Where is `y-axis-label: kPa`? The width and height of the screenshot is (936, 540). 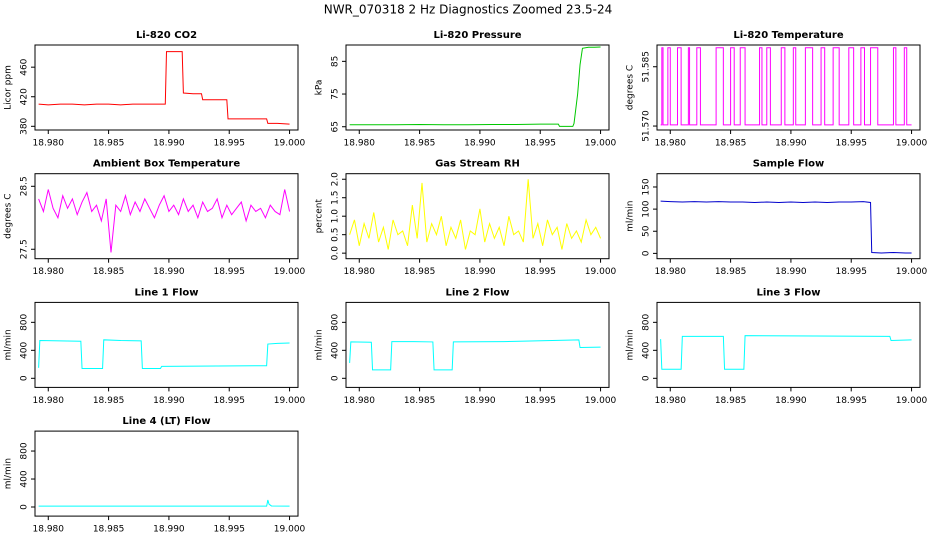 y-axis-label: kPa is located at coordinates (320, 88).